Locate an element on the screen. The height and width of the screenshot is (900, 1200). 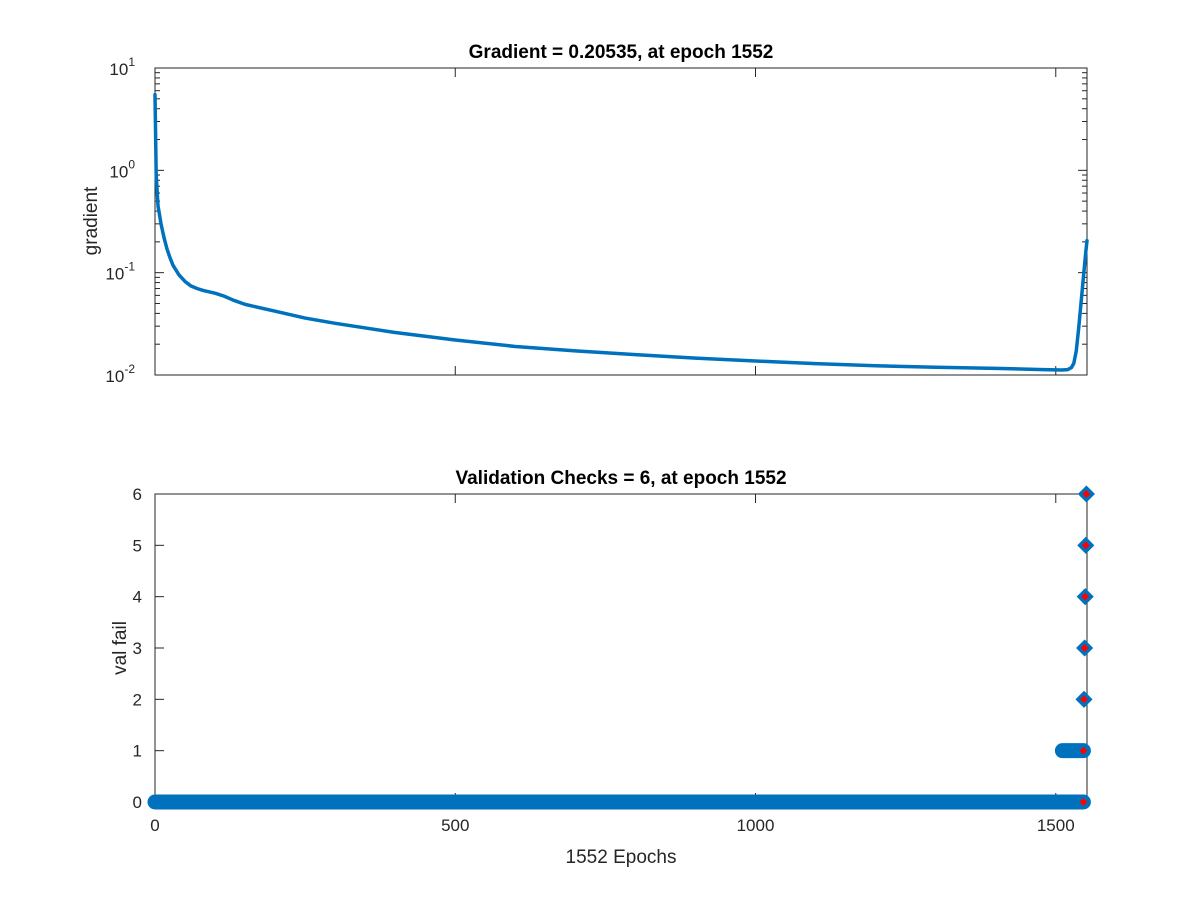
validation-plot-title: Validation Checks = 6, at epoch 1552 is located at coordinates (620, 478).